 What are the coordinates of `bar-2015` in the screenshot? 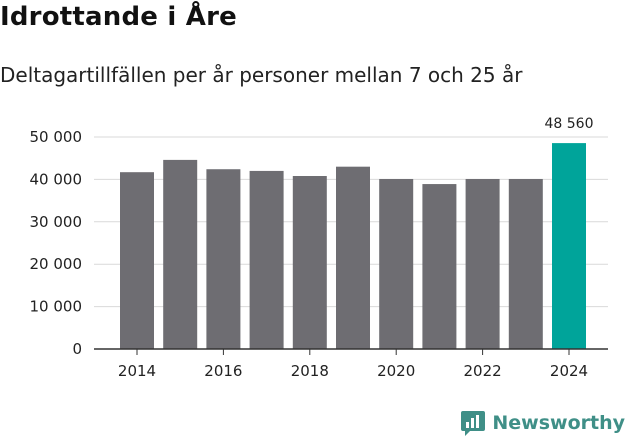 It's located at (180, 254).